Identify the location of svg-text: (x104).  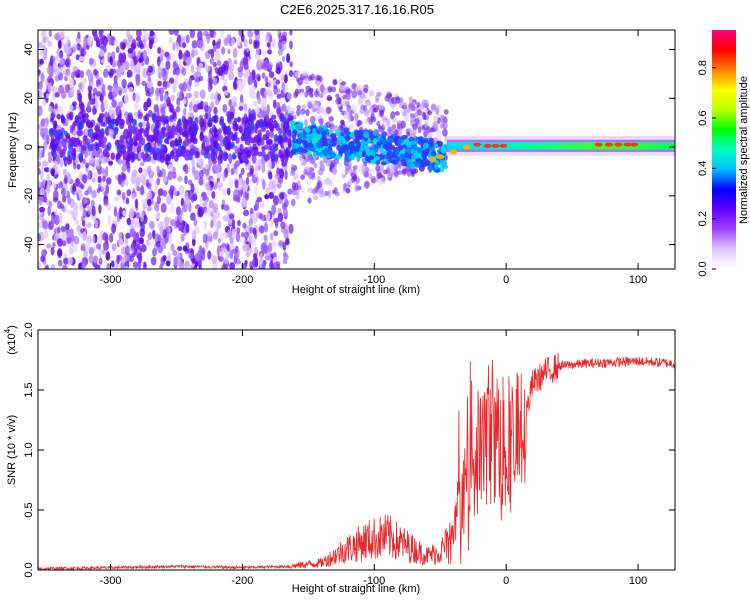
(10, 340).